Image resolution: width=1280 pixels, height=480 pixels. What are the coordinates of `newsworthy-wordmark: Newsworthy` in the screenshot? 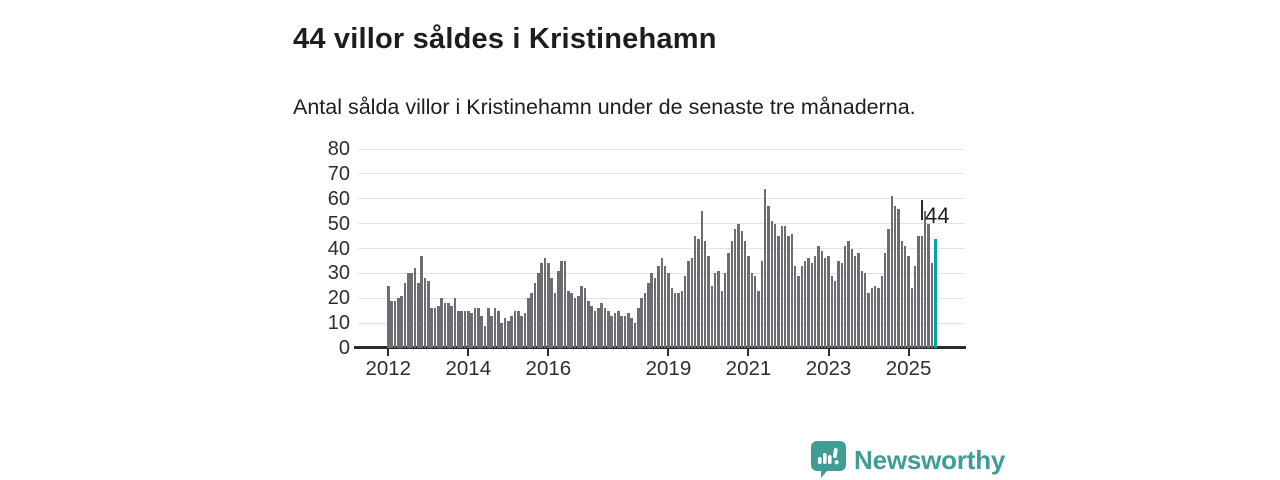 It's located at (930, 459).